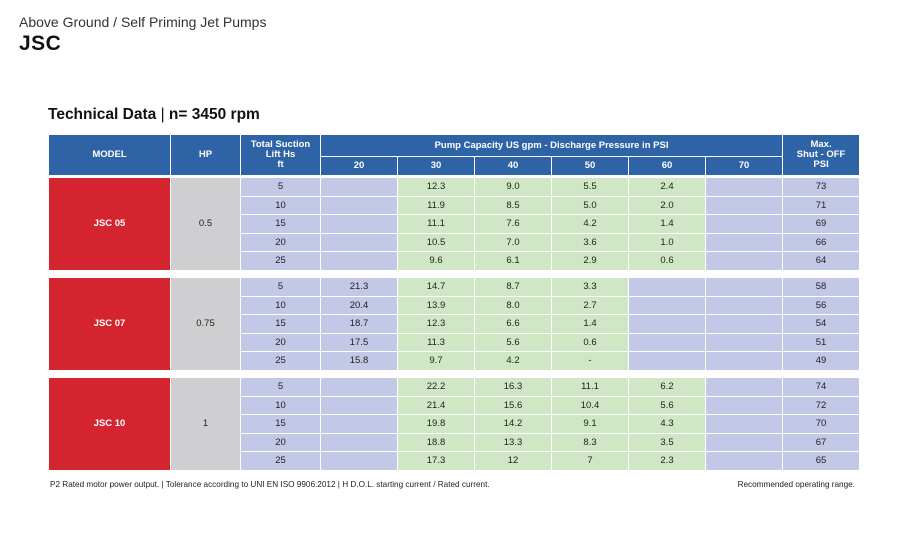 This screenshot has width=900, height=539. What do you see at coordinates (280, 187) in the screenshot?
I see `suction-lift-value: 5` at bounding box center [280, 187].